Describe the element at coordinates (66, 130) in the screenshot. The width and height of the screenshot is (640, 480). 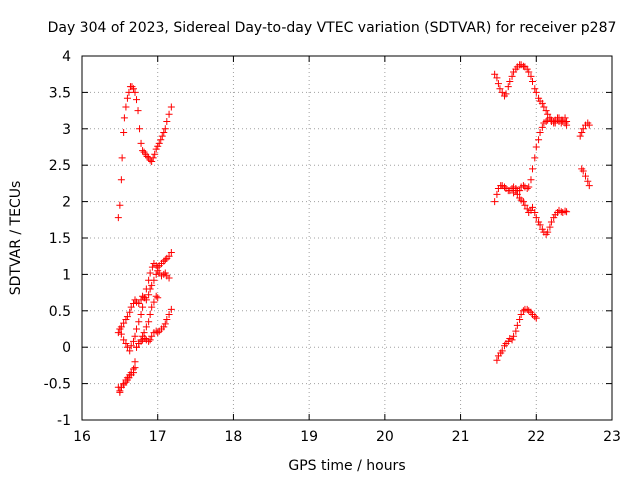
I see `y-tick-label: 3` at that location.